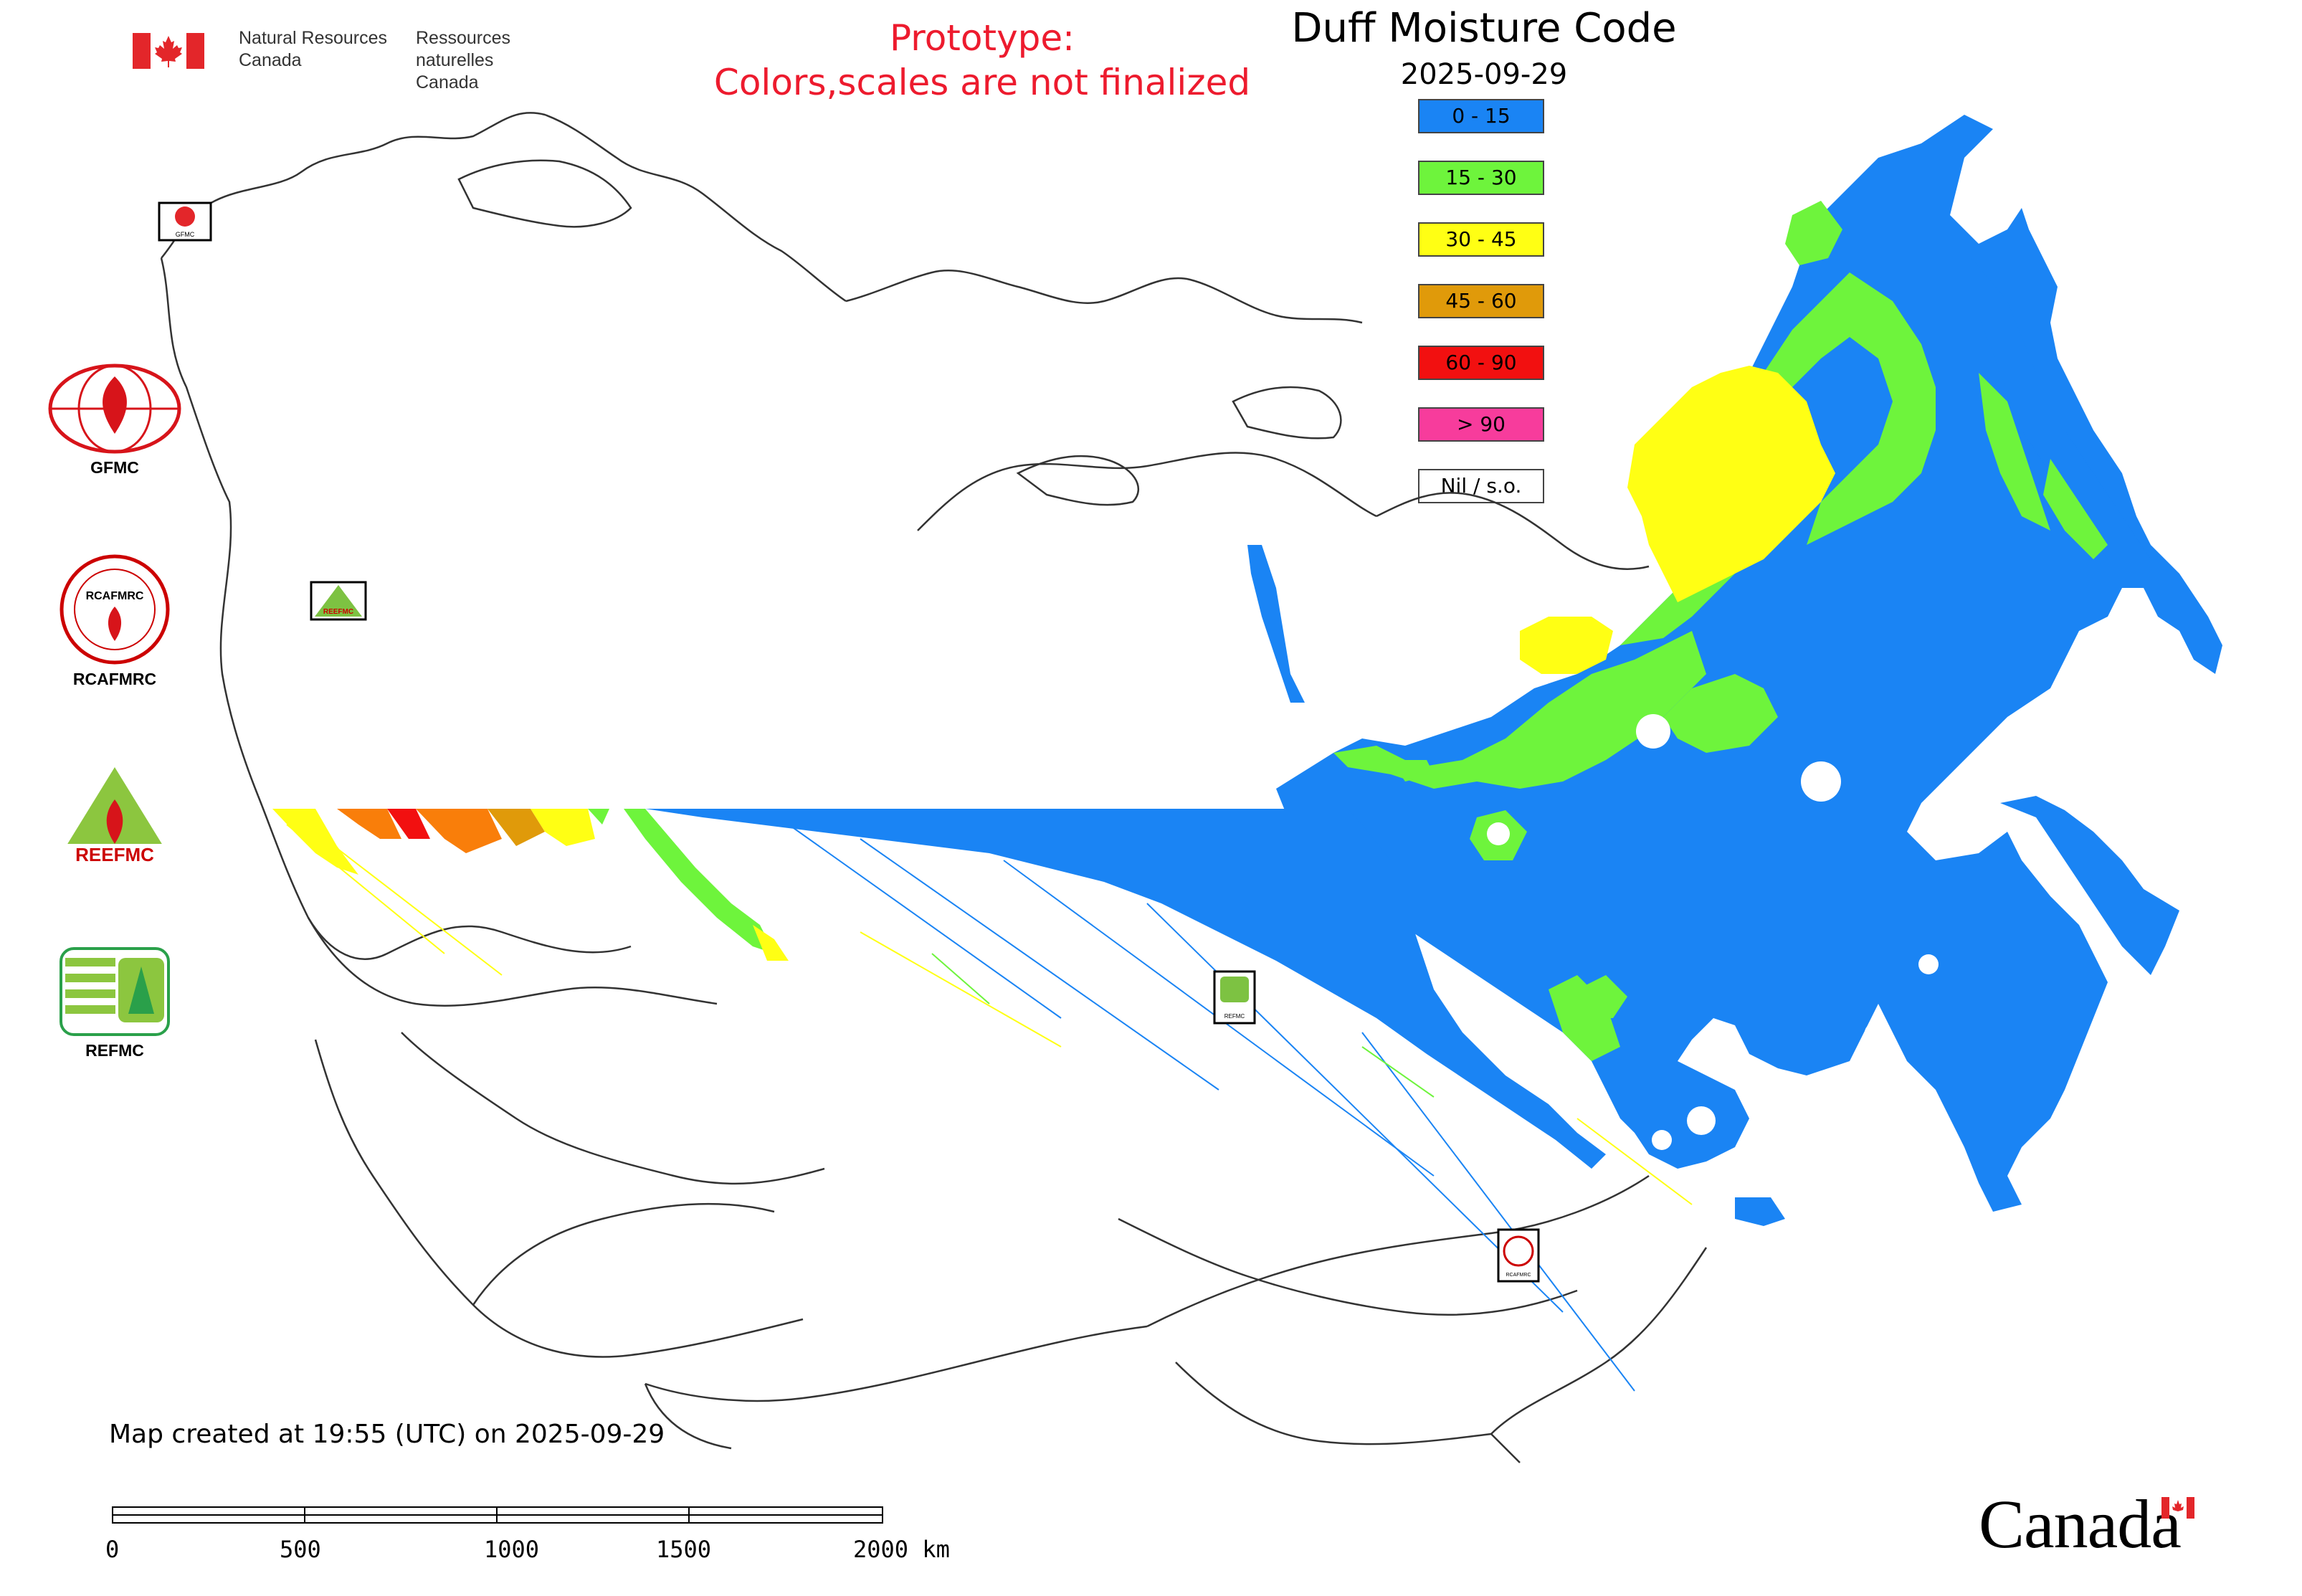 The height and width of the screenshot is (1596, 2302). What do you see at coordinates (463, 60) in the screenshot?
I see `agency-name-fr: Ressources naturelles Canada` at bounding box center [463, 60].